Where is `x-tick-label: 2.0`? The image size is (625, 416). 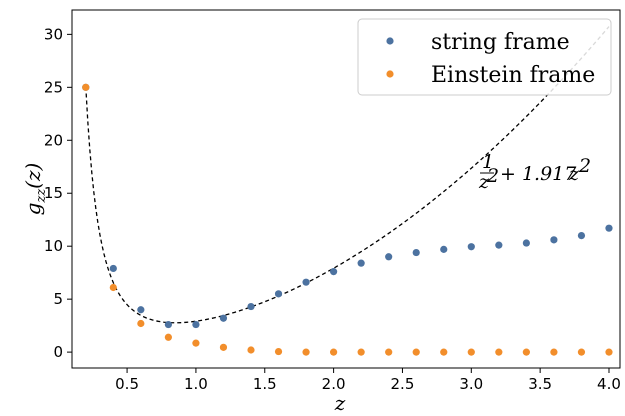 x-tick-label: 2.0 is located at coordinates (334, 384).